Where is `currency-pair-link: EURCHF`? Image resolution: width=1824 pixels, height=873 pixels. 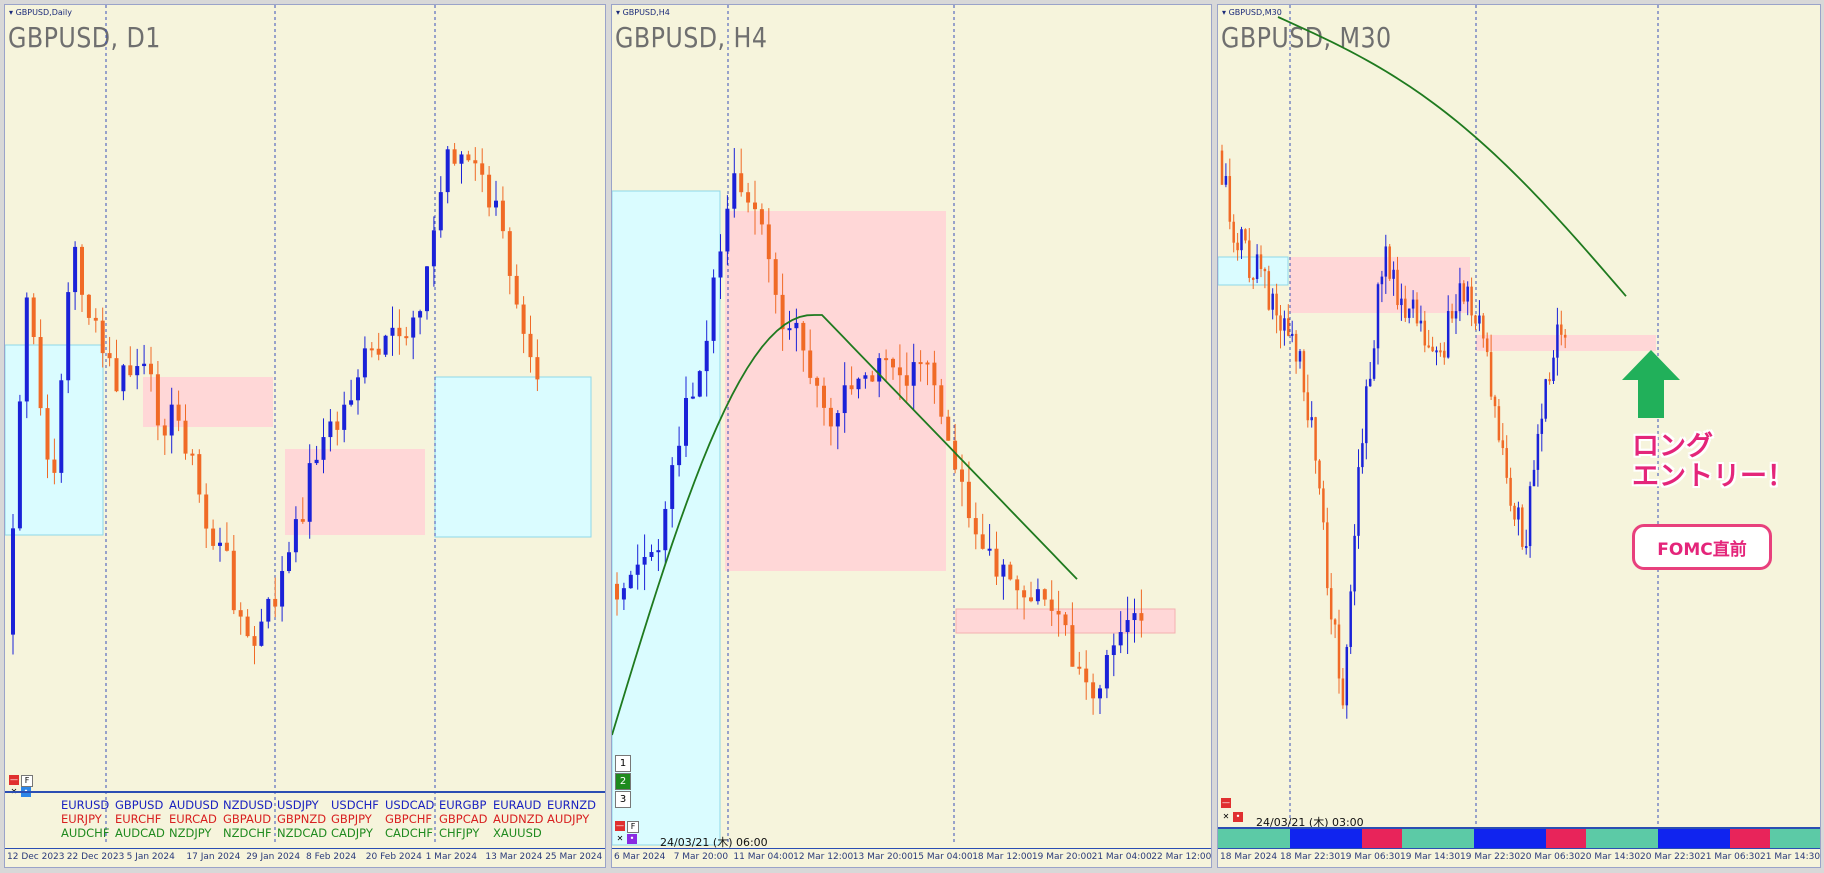
currency-pair-link: EURCHF is located at coordinates (138, 819).